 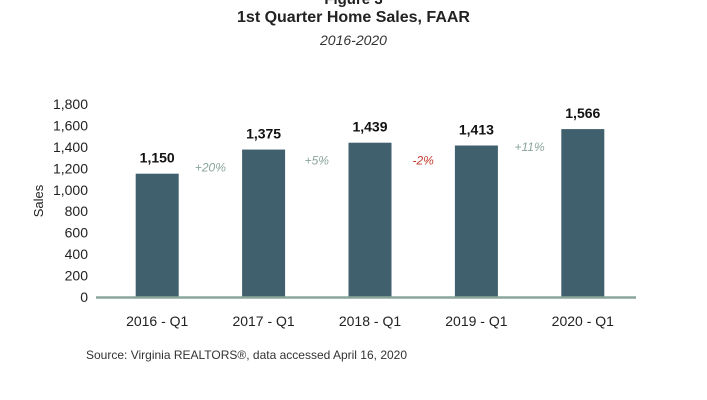 I want to click on x-tick-label: 2016 - Q1, so click(x=157, y=321).